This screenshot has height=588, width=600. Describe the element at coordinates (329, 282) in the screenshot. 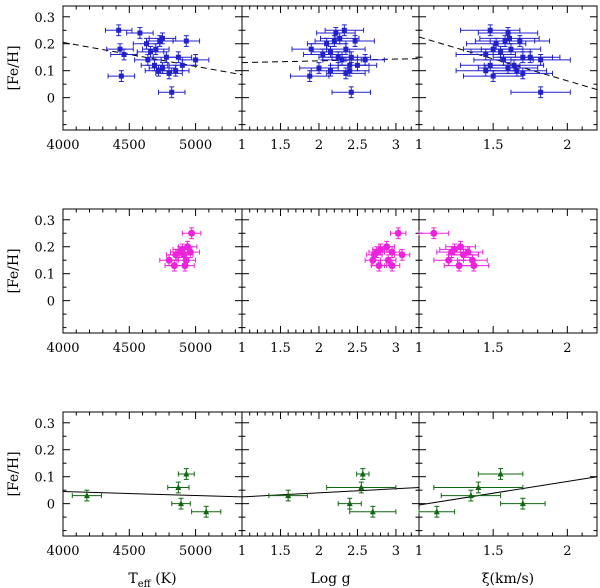

I see `panel-r2-logg: 1 1.5 2 2.5 3` at that location.